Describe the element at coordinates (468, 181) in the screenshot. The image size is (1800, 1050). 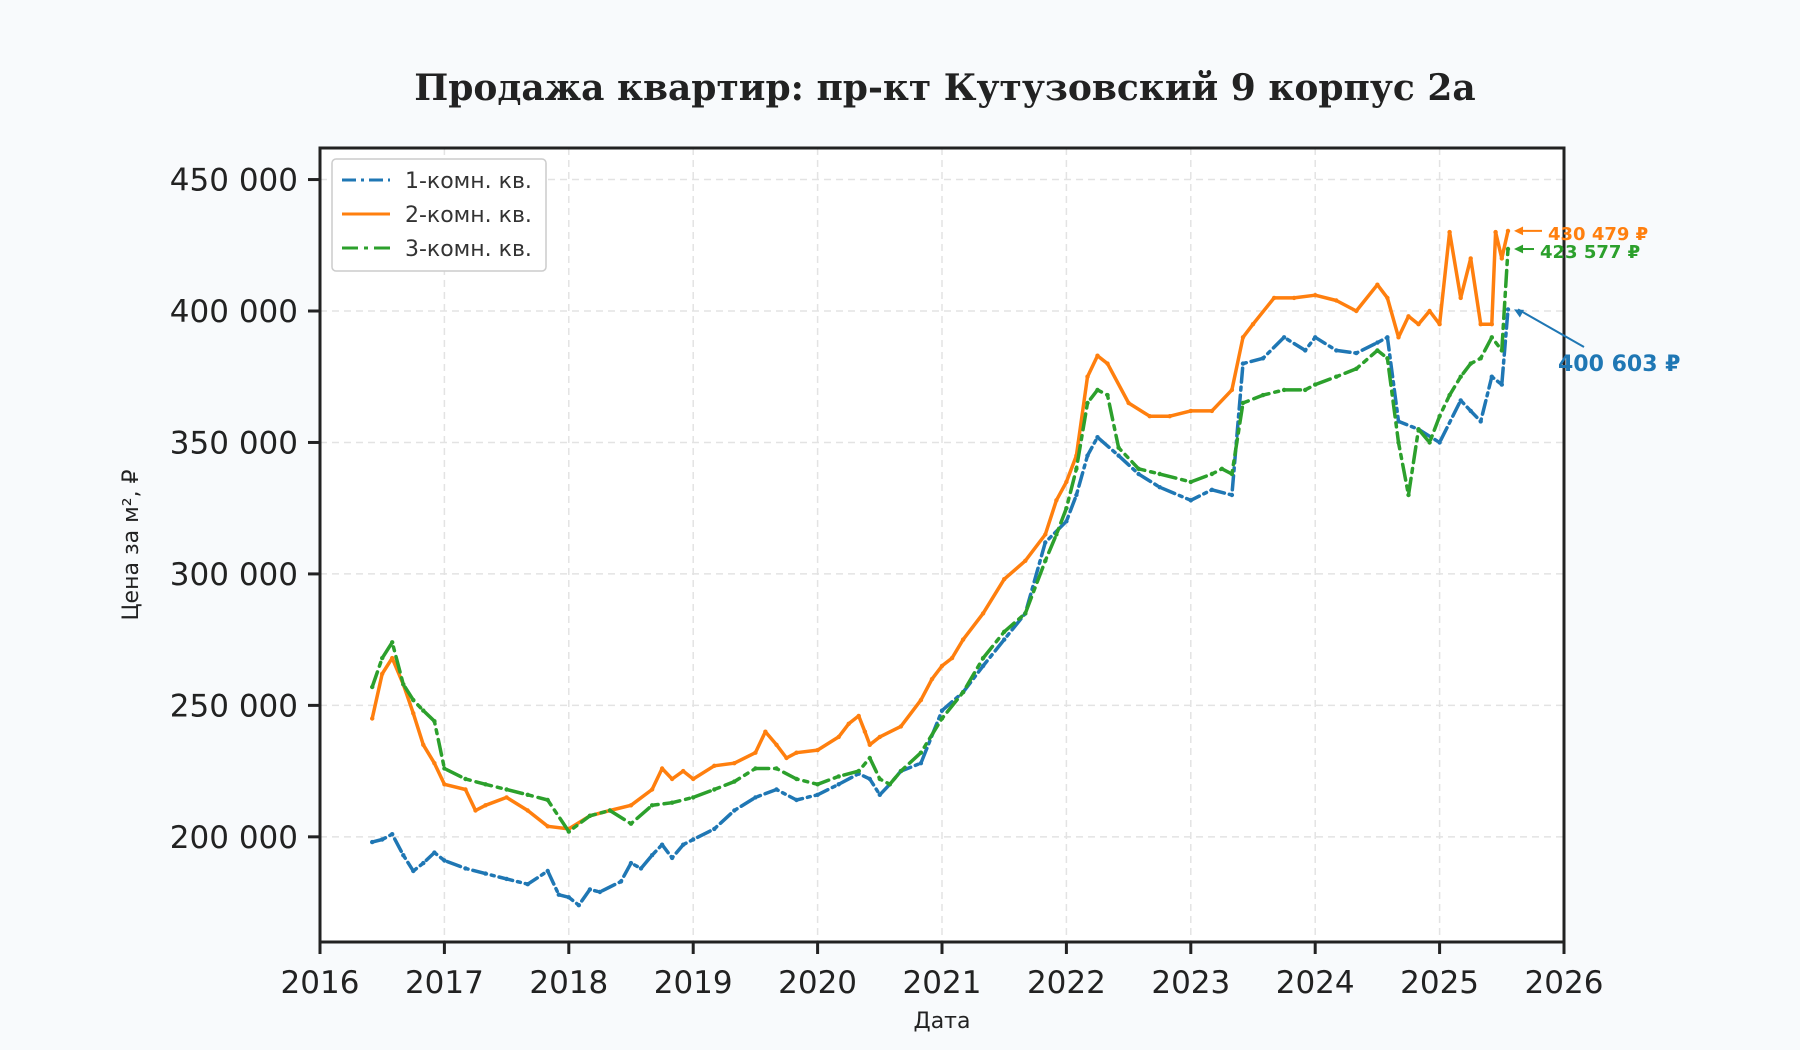
I see `legend-label-1room: 1-комн. кв.` at that location.